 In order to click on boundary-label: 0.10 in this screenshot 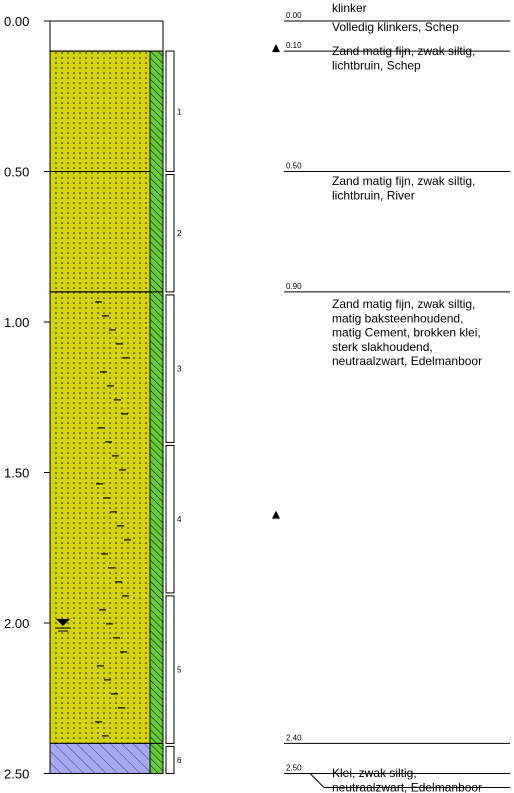, I will do `click(294, 45)`.